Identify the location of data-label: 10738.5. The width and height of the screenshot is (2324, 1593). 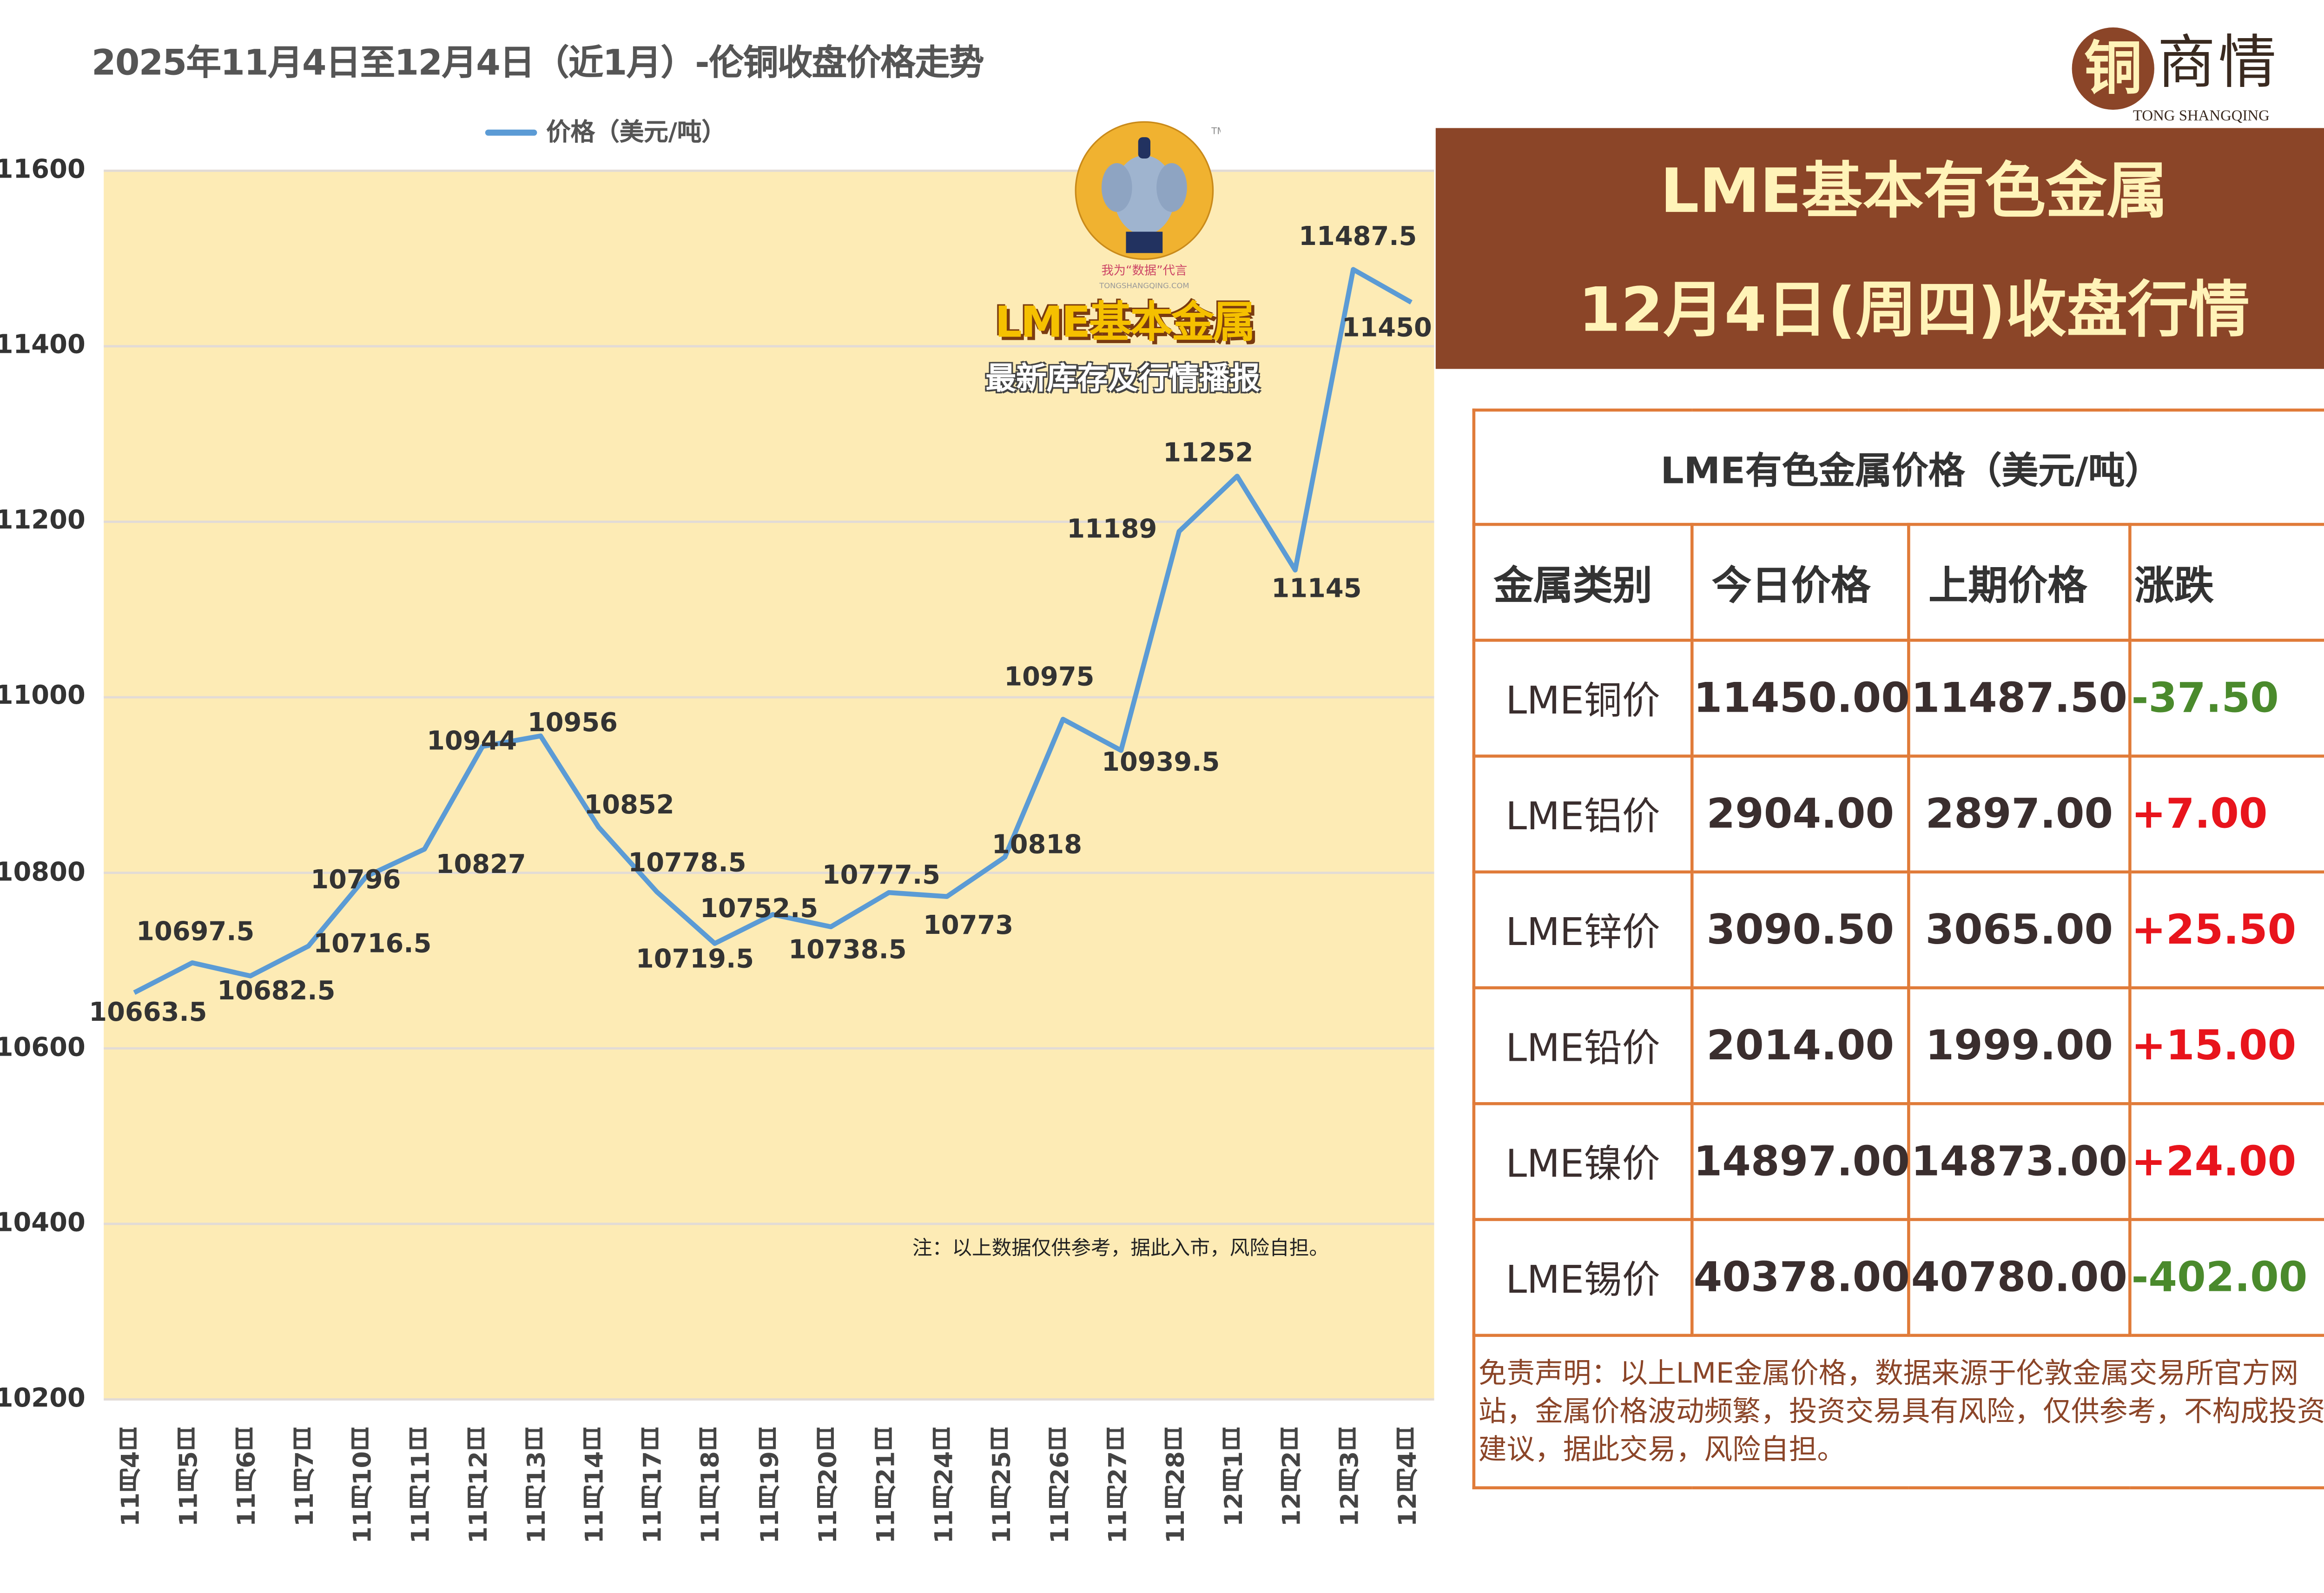
(847, 950).